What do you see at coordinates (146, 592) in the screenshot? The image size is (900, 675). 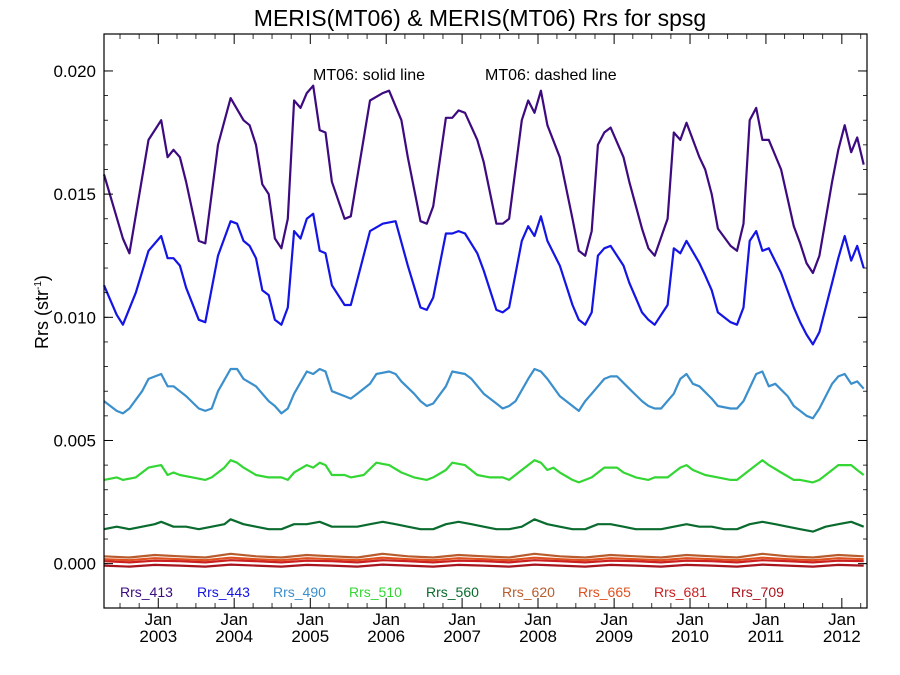 I see `legend-label-rrs-413: Rrs_413` at bounding box center [146, 592].